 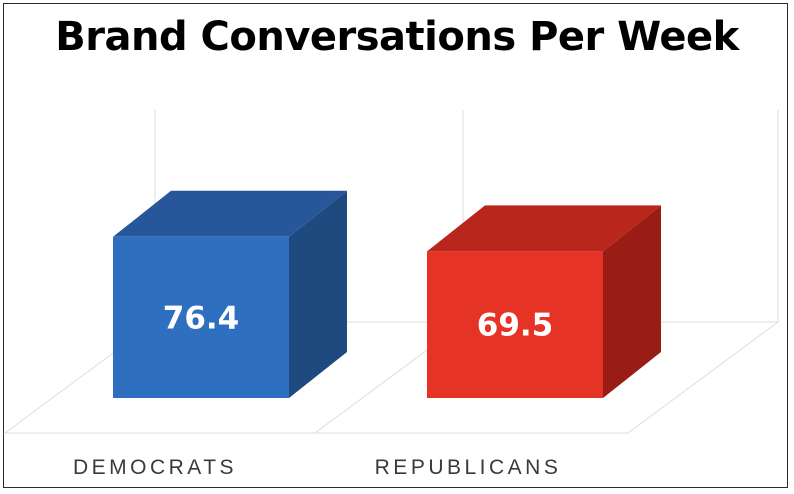 I want to click on bar-front-democrats, so click(x=201, y=317).